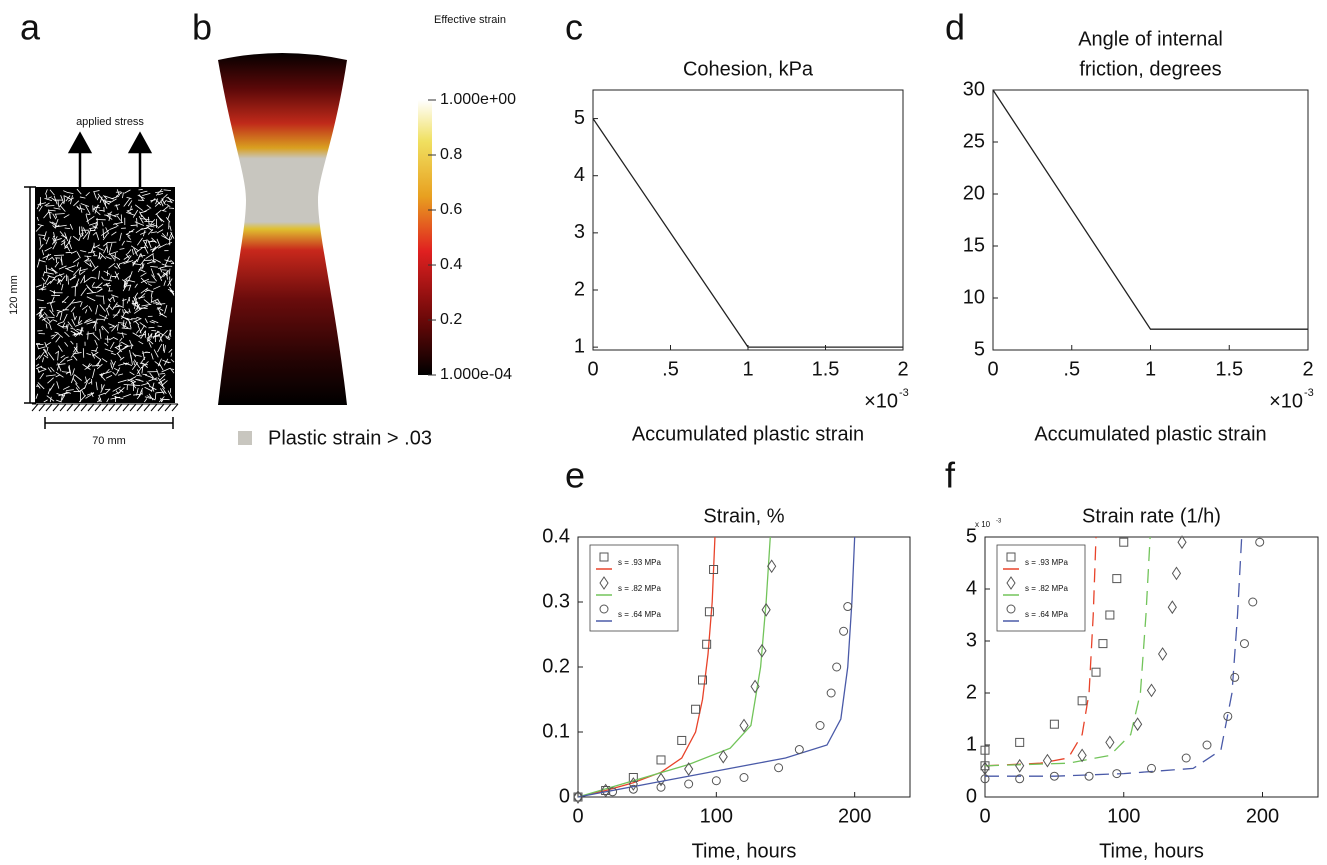  Describe the element at coordinates (202, 27) in the screenshot. I see `panel-label: b` at that location.